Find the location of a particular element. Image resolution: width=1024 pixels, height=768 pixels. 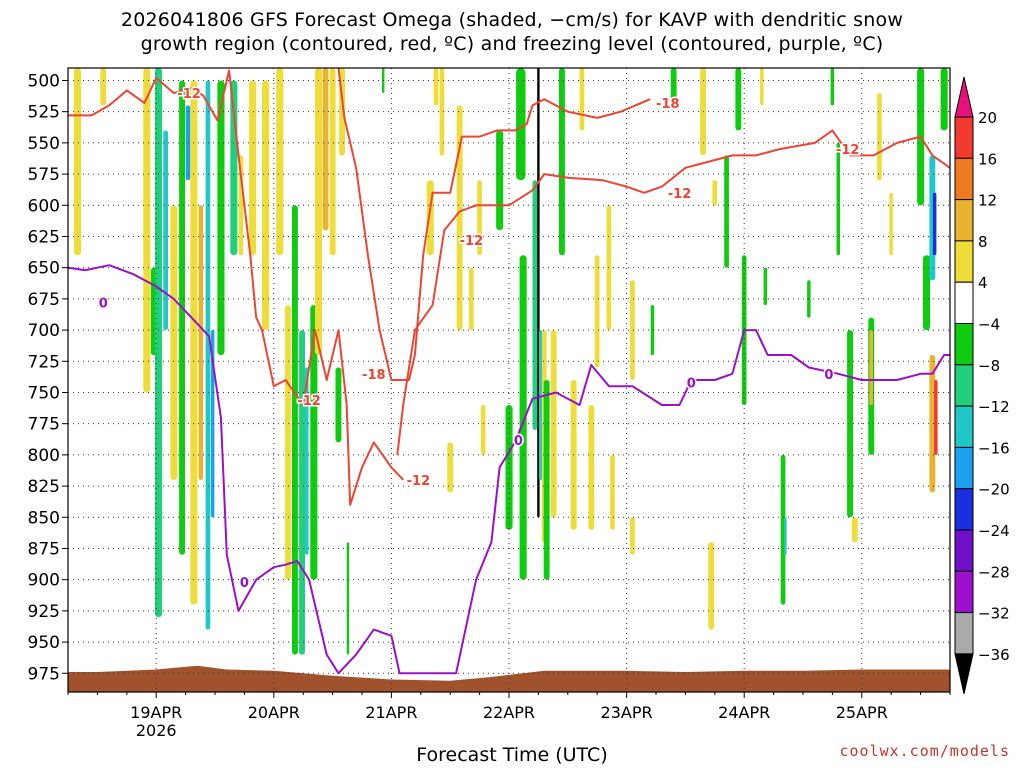

contour-label-1-1: -18 is located at coordinates (668, 104).